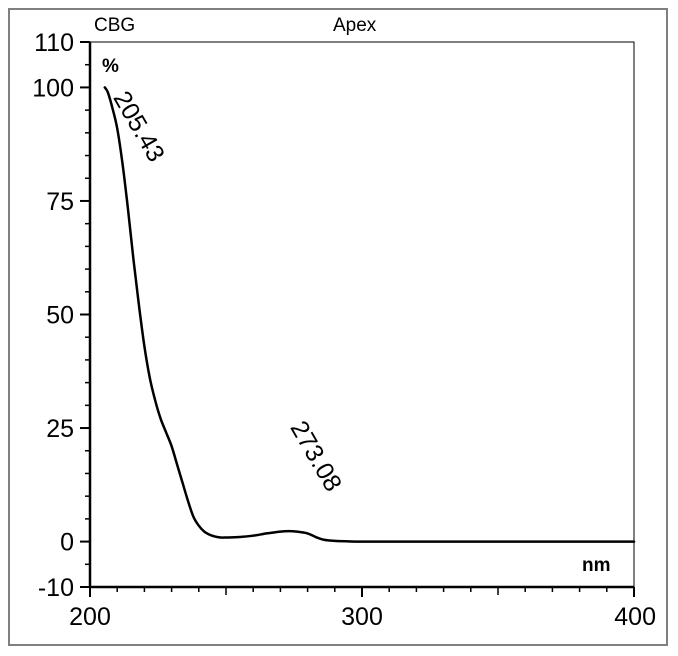 The image size is (678, 656). What do you see at coordinates (110, 66) in the screenshot?
I see `y-unit-label: %` at bounding box center [110, 66].